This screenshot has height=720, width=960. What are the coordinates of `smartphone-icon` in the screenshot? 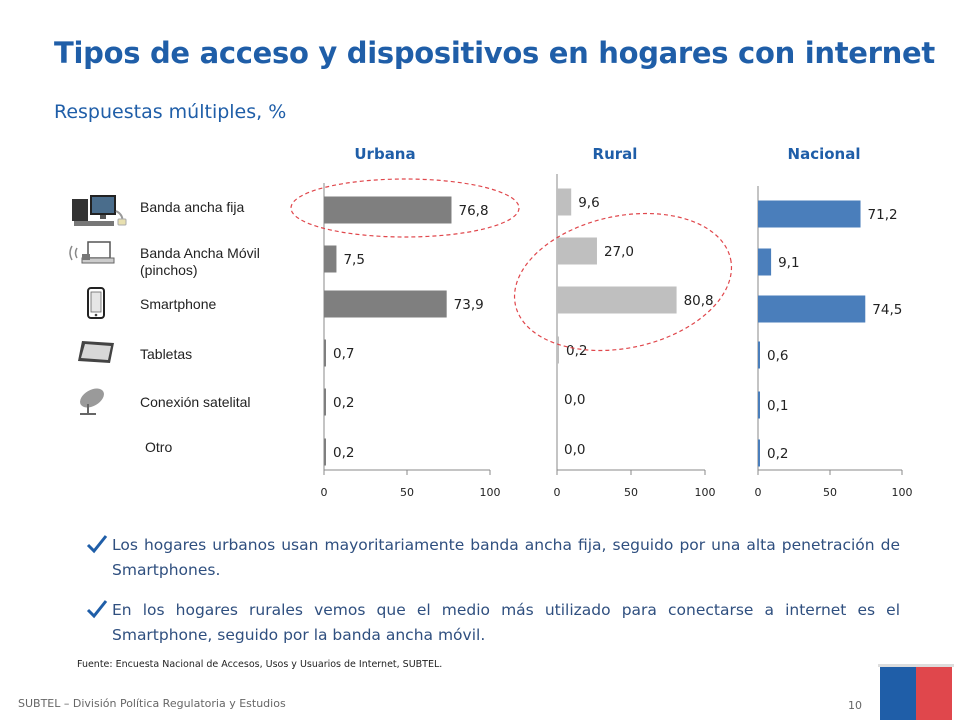 It's located at (96, 303).